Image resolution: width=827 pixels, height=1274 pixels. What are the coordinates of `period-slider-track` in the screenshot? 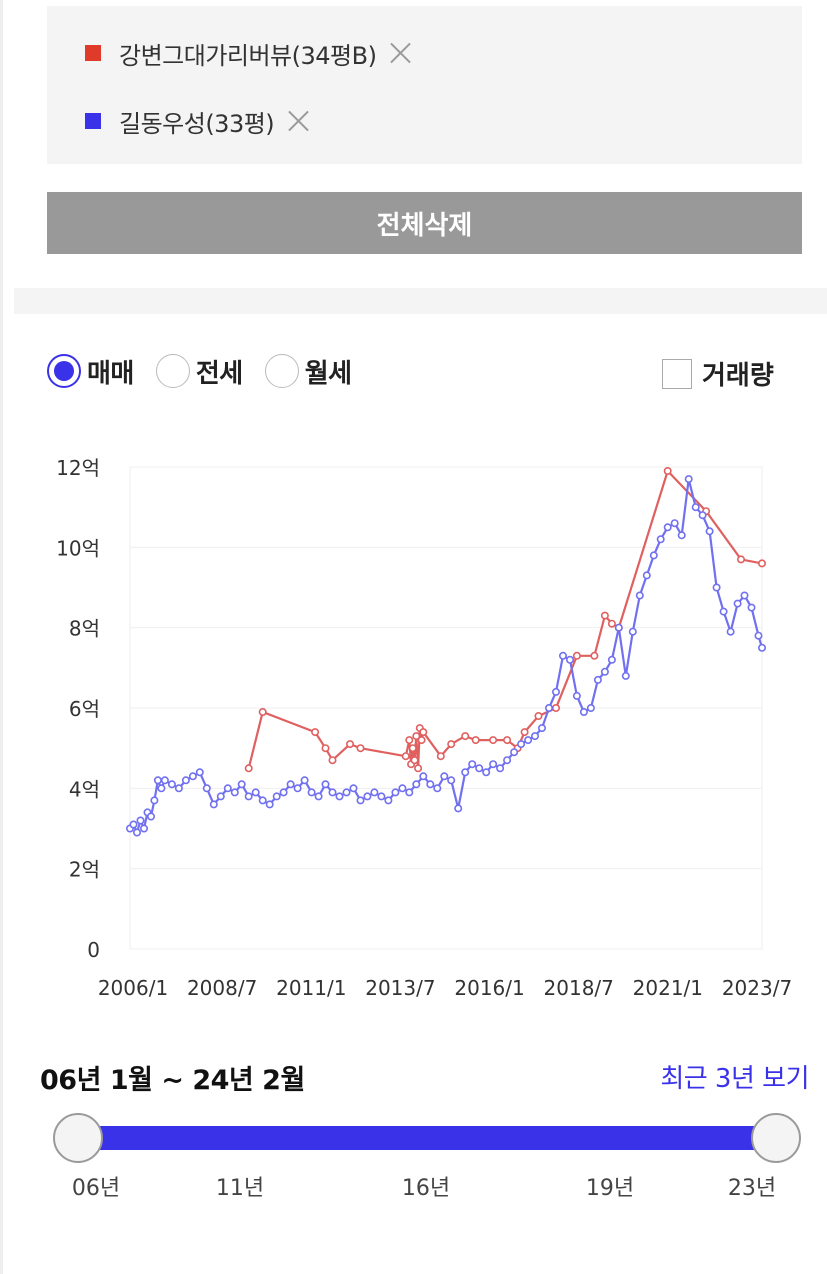 It's located at (427, 1138).